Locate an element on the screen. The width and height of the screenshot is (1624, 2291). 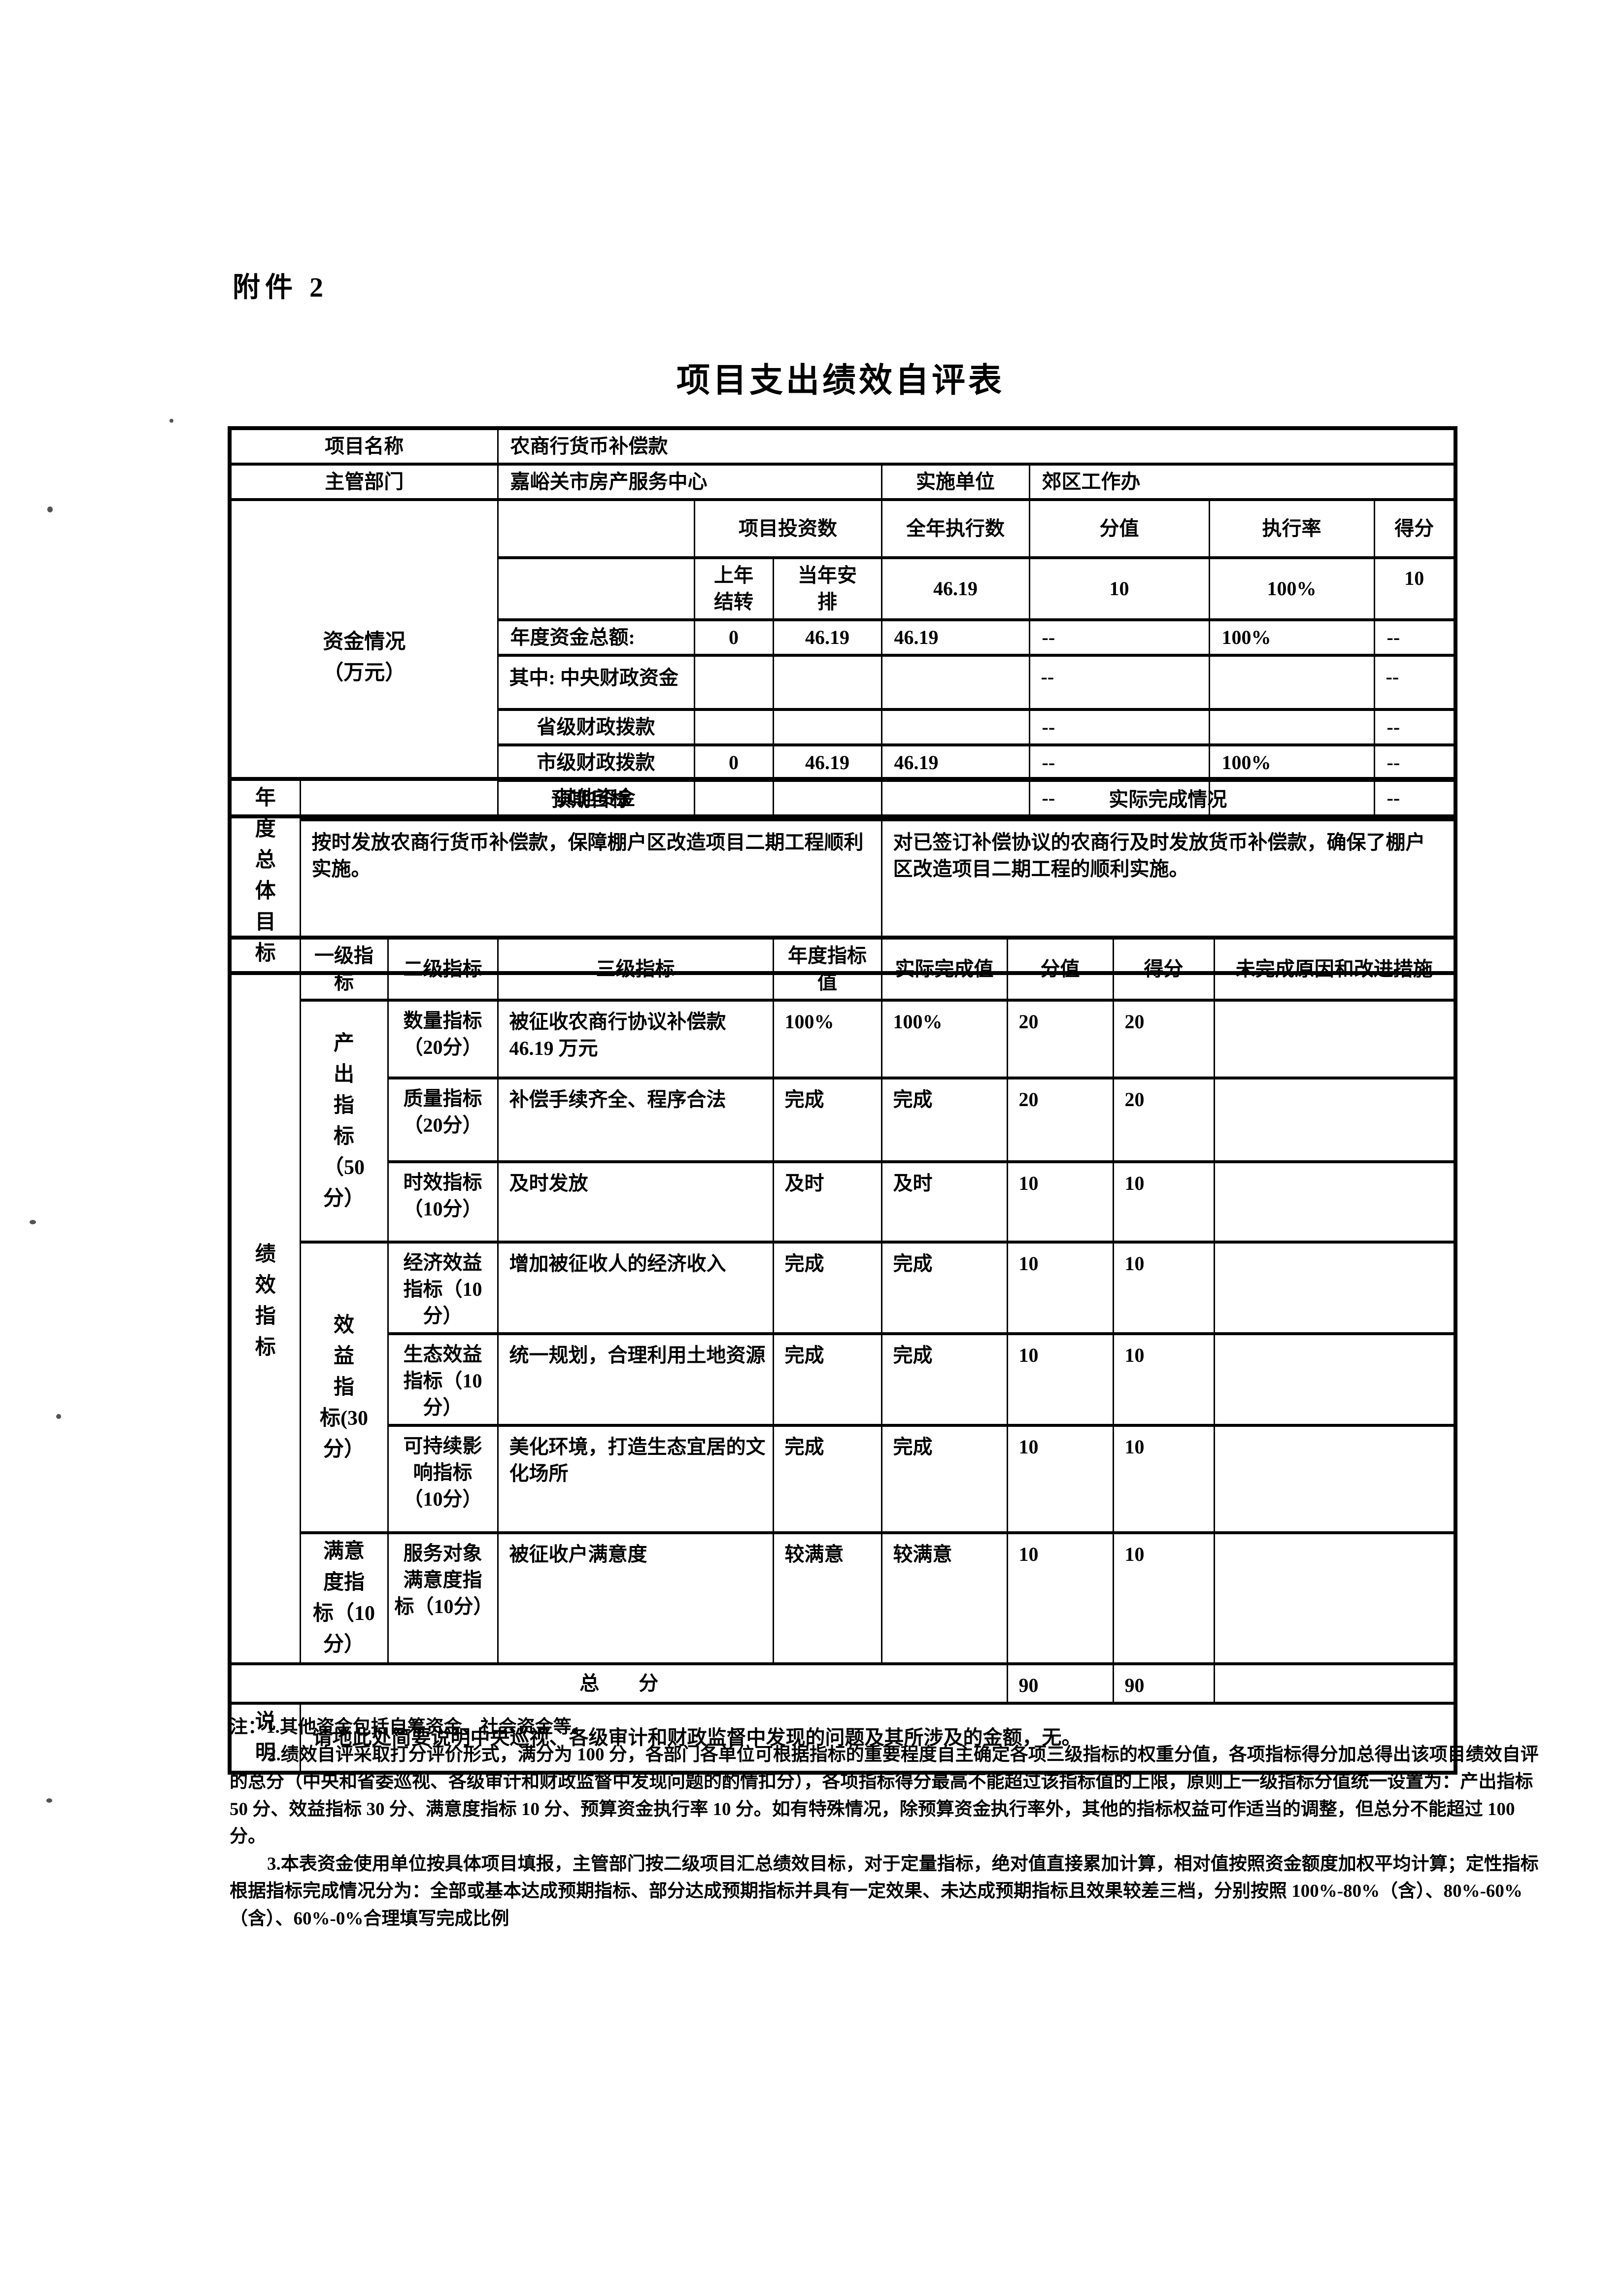
score-header: 得分 is located at coordinates (1163, 969).